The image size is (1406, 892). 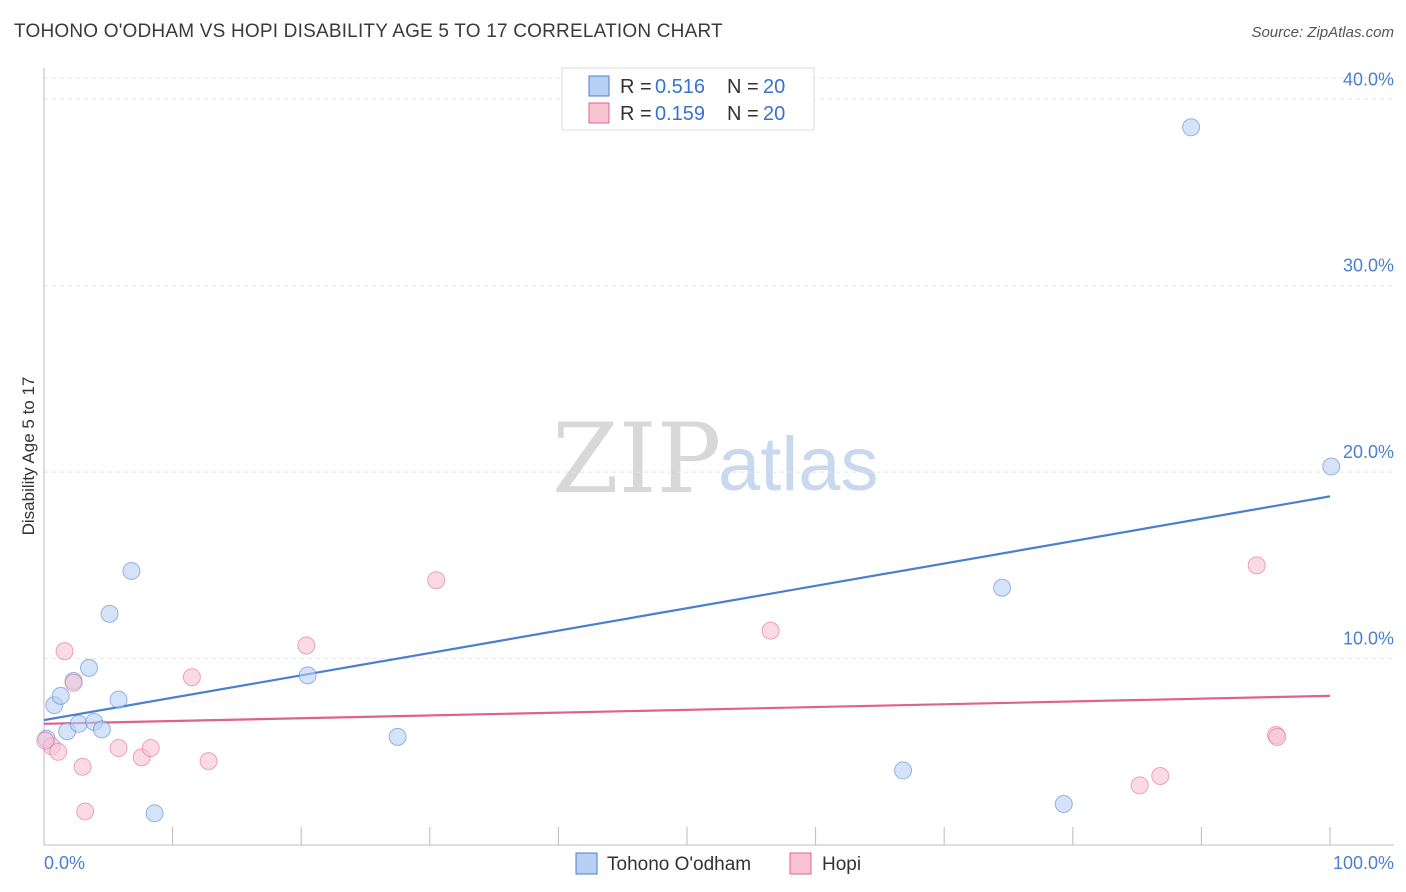 What do you see at coordinates (636, 459) in the screenshot?
I see `watermark-zip: ZIP` at bounding box center [636, 459].